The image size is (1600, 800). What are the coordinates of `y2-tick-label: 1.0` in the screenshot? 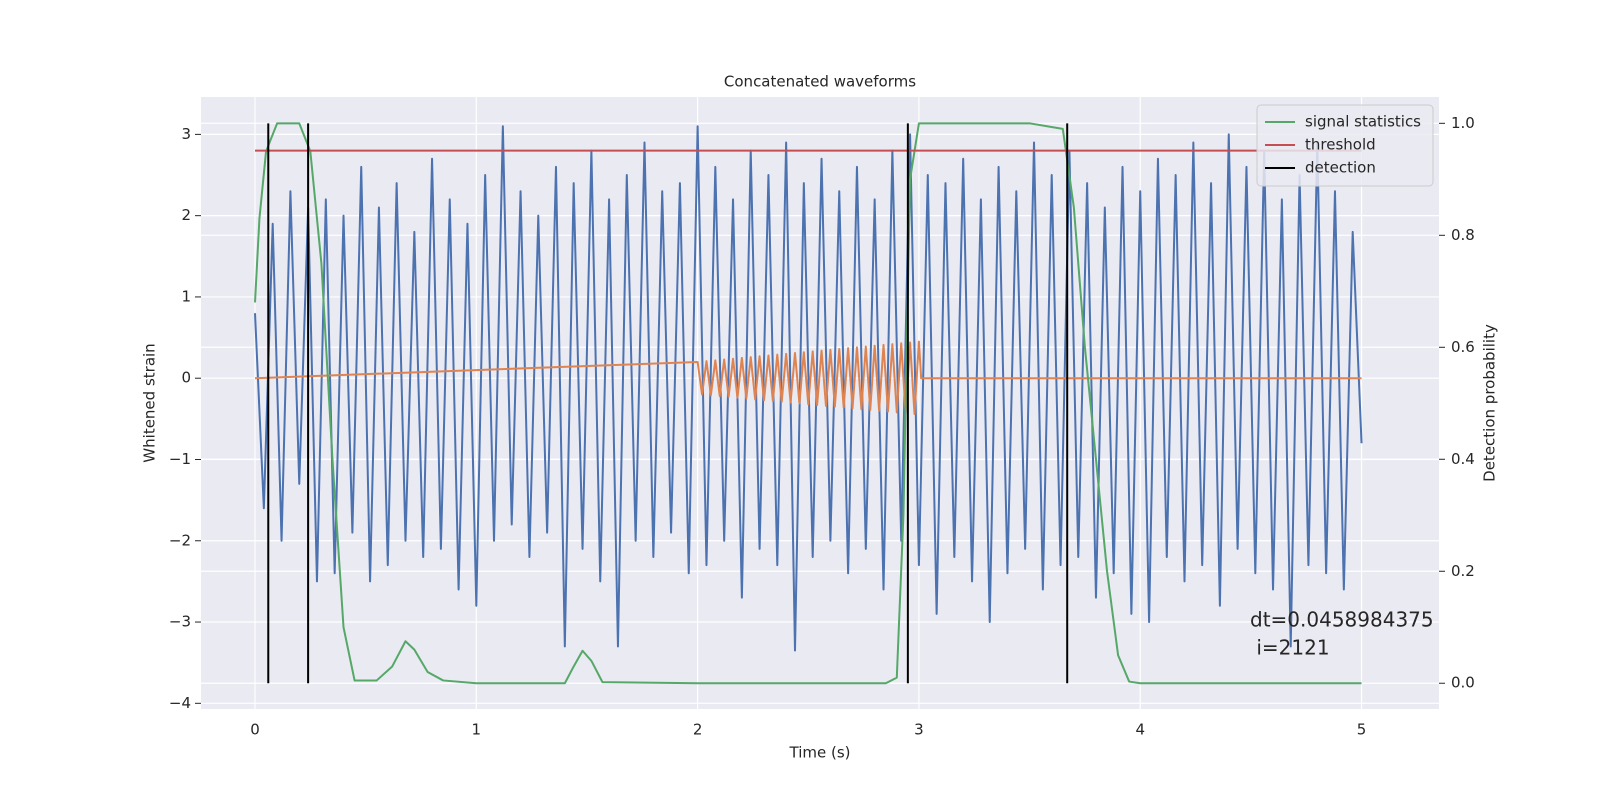 It's located at (1463, 123).